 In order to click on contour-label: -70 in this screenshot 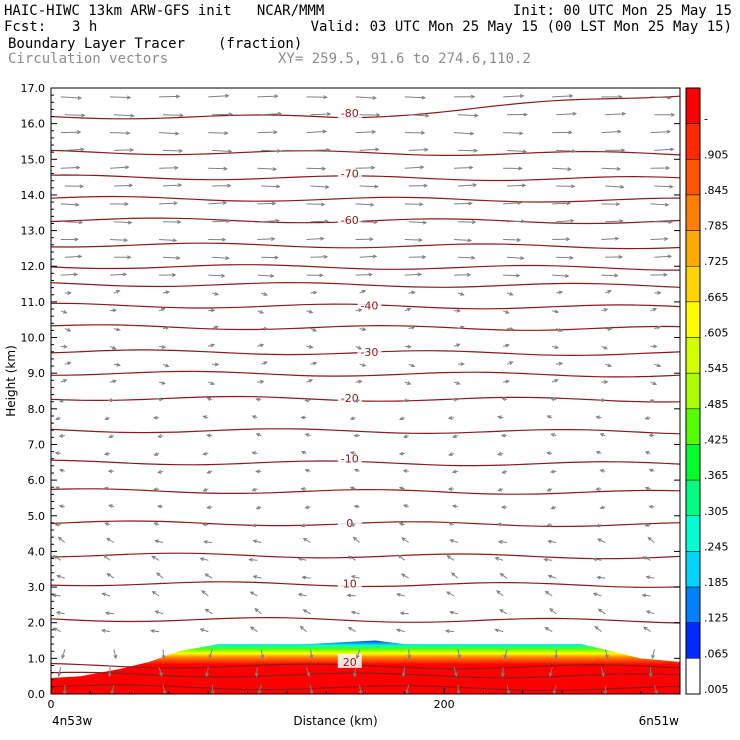, I will do `click(350, 174)`.